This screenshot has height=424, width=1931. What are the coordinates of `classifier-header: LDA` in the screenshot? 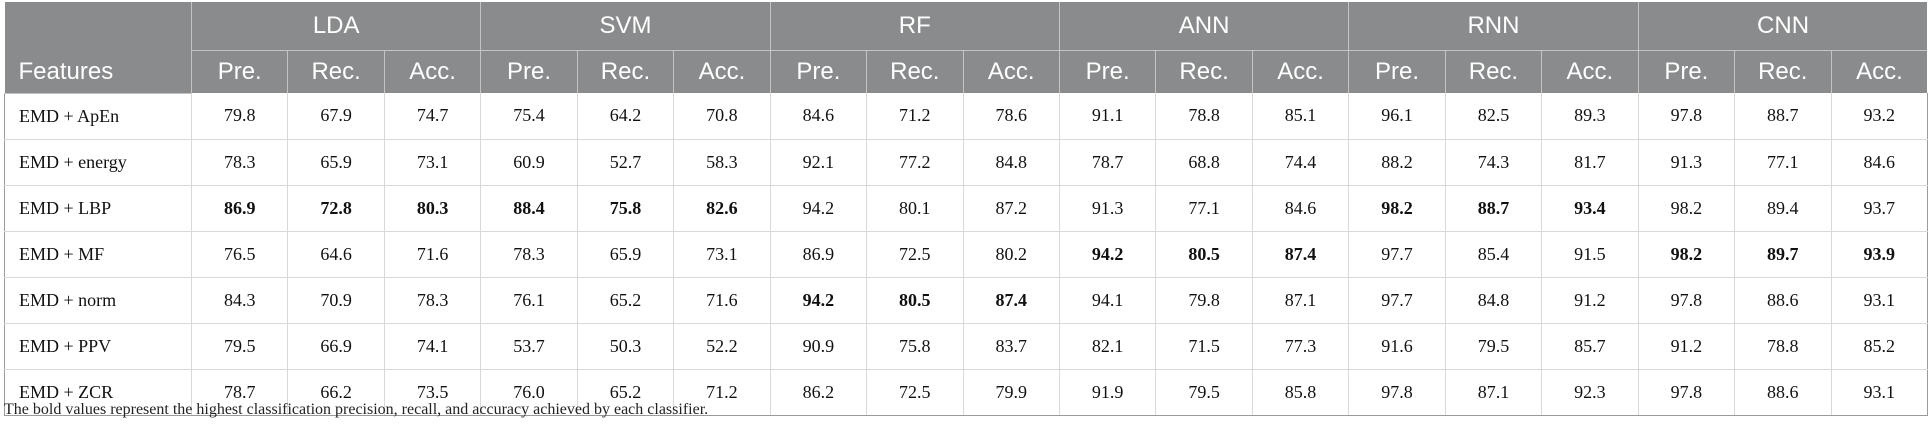 It's located at (335, 26).